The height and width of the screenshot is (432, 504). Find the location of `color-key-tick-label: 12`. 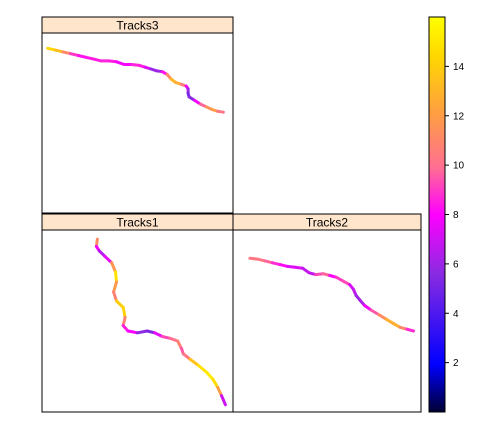

color-key-tick-label: 12 is located at coordinates (459, 116).